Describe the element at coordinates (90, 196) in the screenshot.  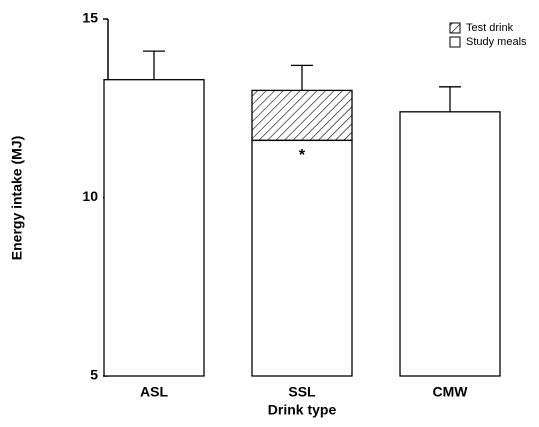
I see `y-tick-label: 10` at that location.